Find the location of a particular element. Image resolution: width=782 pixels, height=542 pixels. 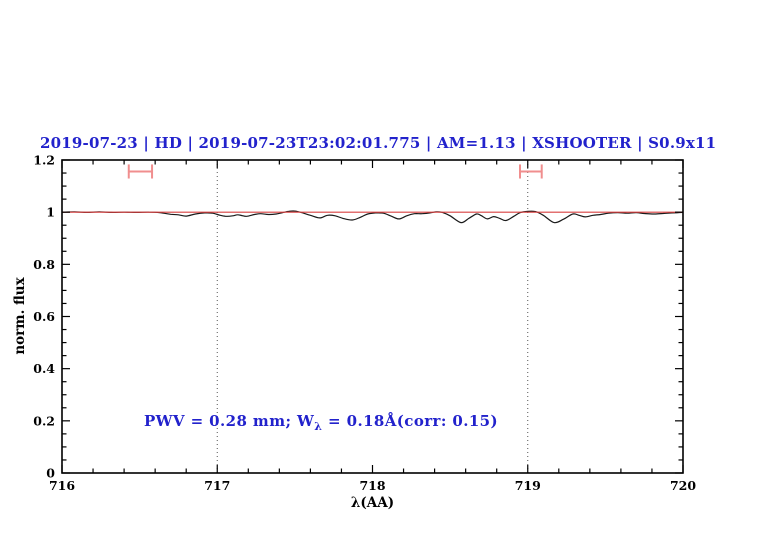

y-tick-label: 0.6 is located at coordinates (44, 316).